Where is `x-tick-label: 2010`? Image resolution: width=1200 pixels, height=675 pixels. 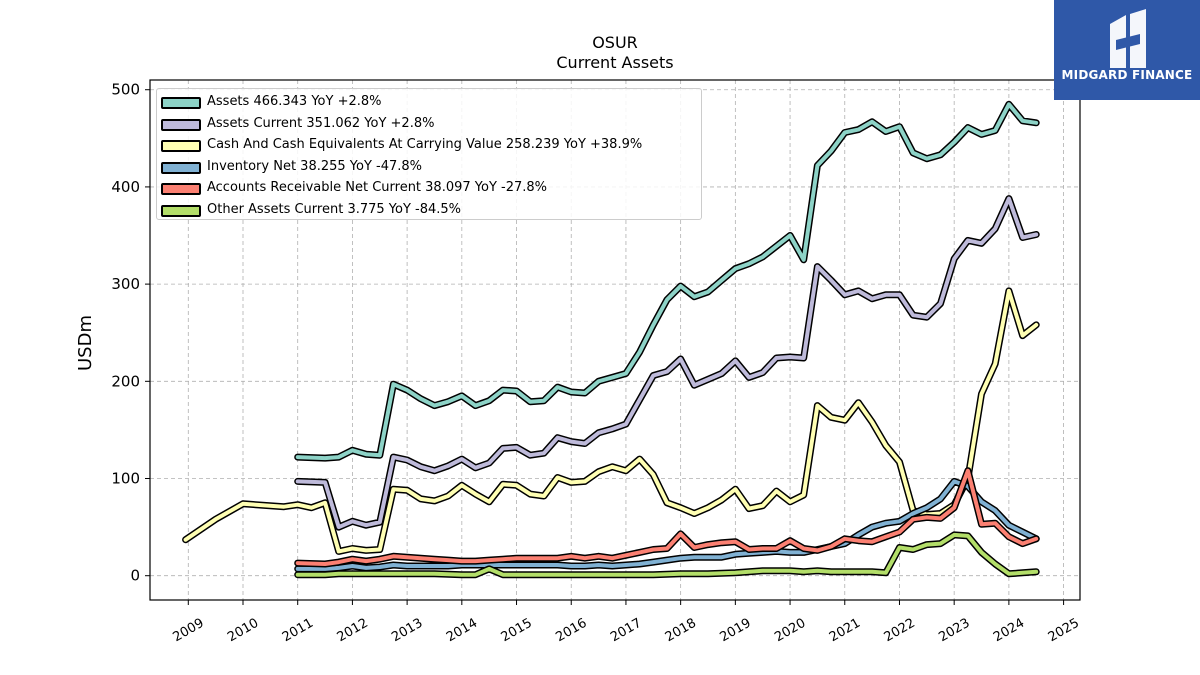
x-tick-label: 2010 is located at coordinates (243, 631).